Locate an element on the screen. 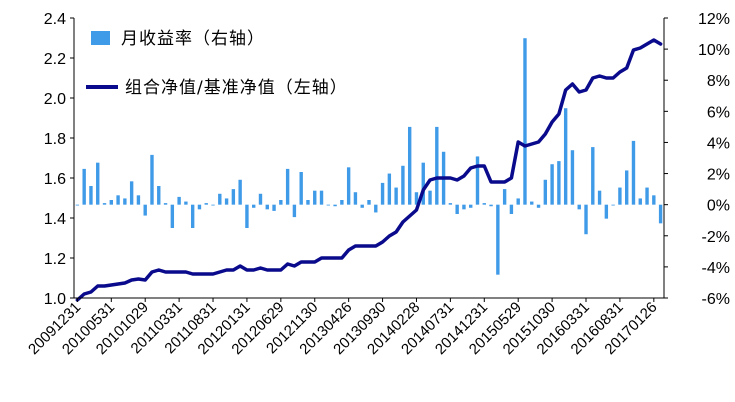  legend: 月收益率（右轴） 组合净值/基准净值（左轴） is located at coordinates (217, 63).